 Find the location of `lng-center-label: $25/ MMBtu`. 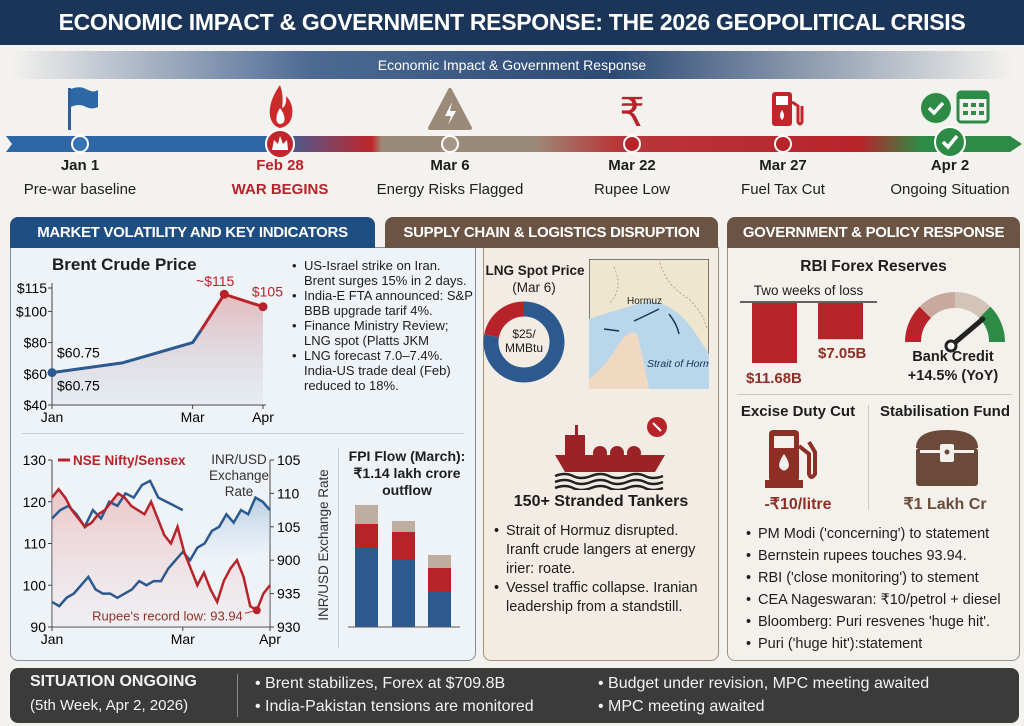

lng-center-label: $25/ MMBtu is located at coordinates (523, 341).